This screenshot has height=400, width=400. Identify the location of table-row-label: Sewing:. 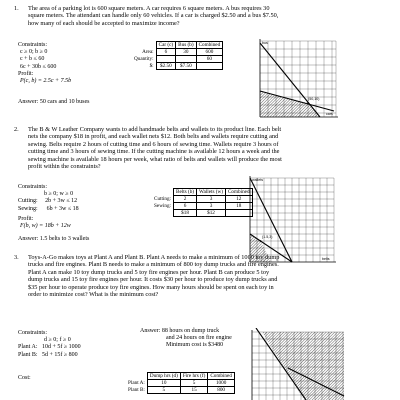
(163, 206).